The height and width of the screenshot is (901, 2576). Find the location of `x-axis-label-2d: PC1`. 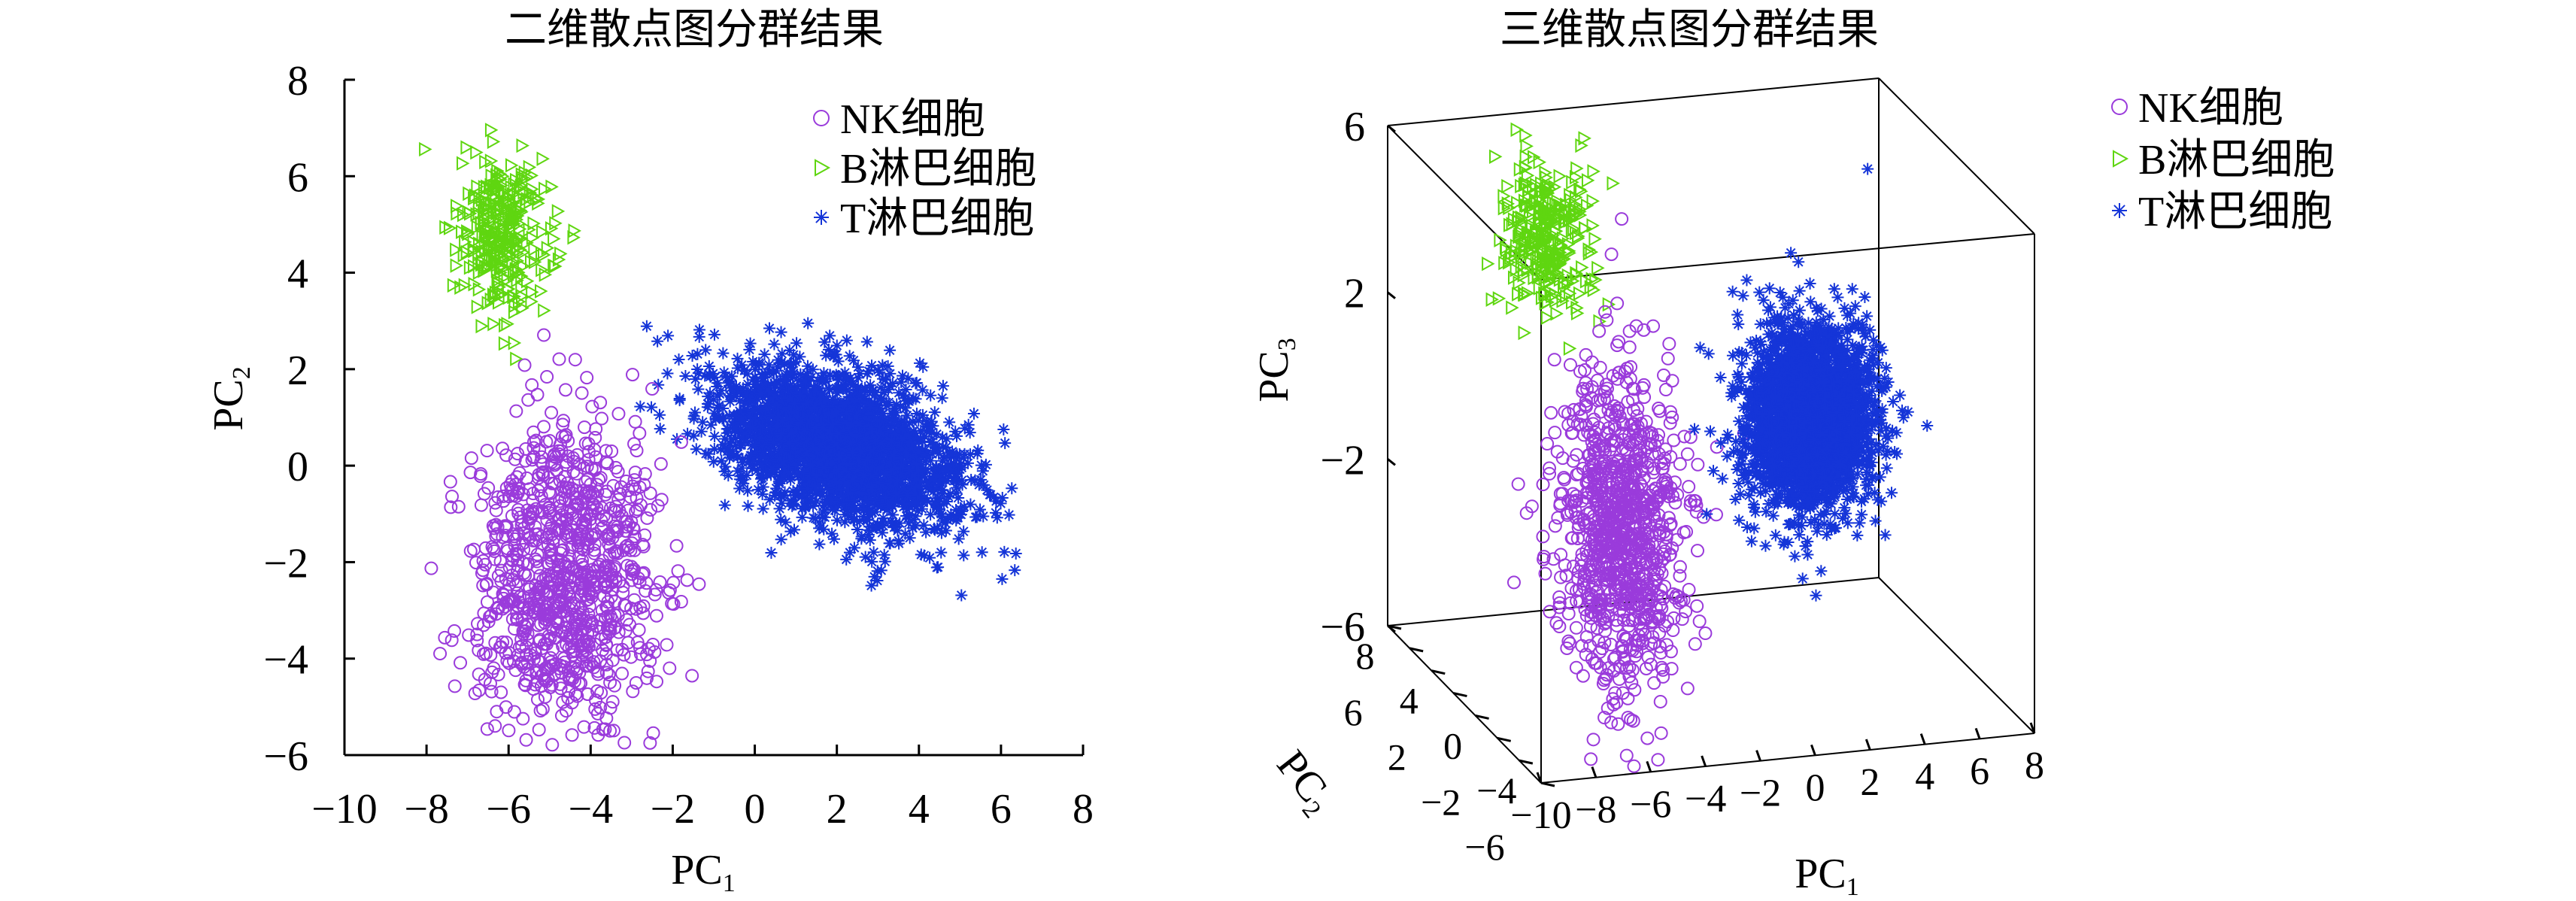

x-axis-label-2d: PC1 is located at coordinates (703, 872).